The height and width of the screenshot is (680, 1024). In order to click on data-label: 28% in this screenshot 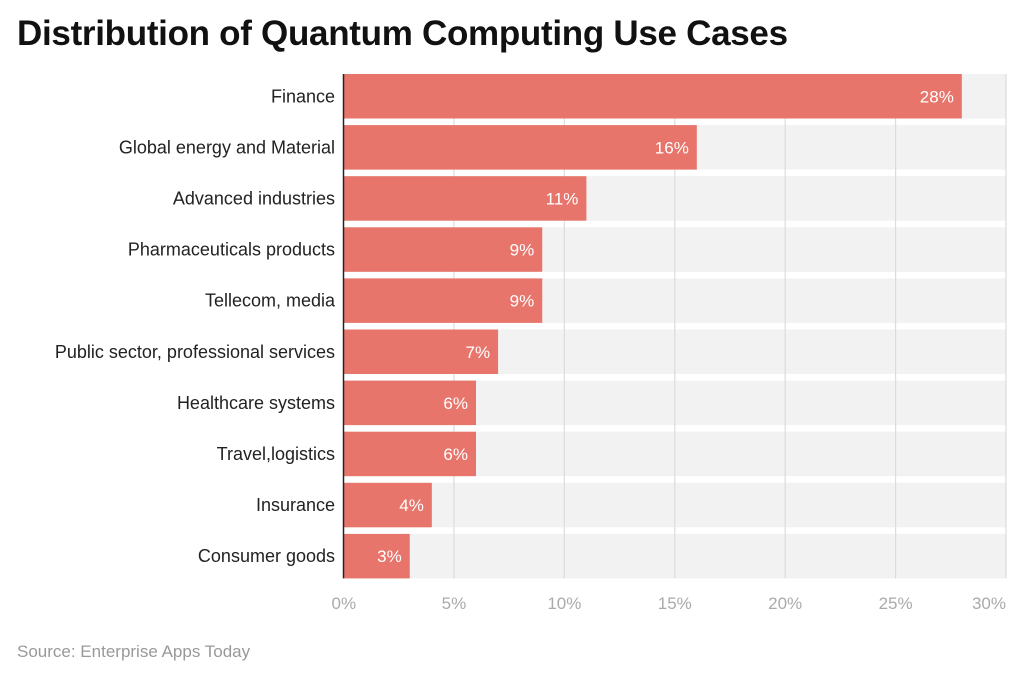, I will do `click(937, 96)`.